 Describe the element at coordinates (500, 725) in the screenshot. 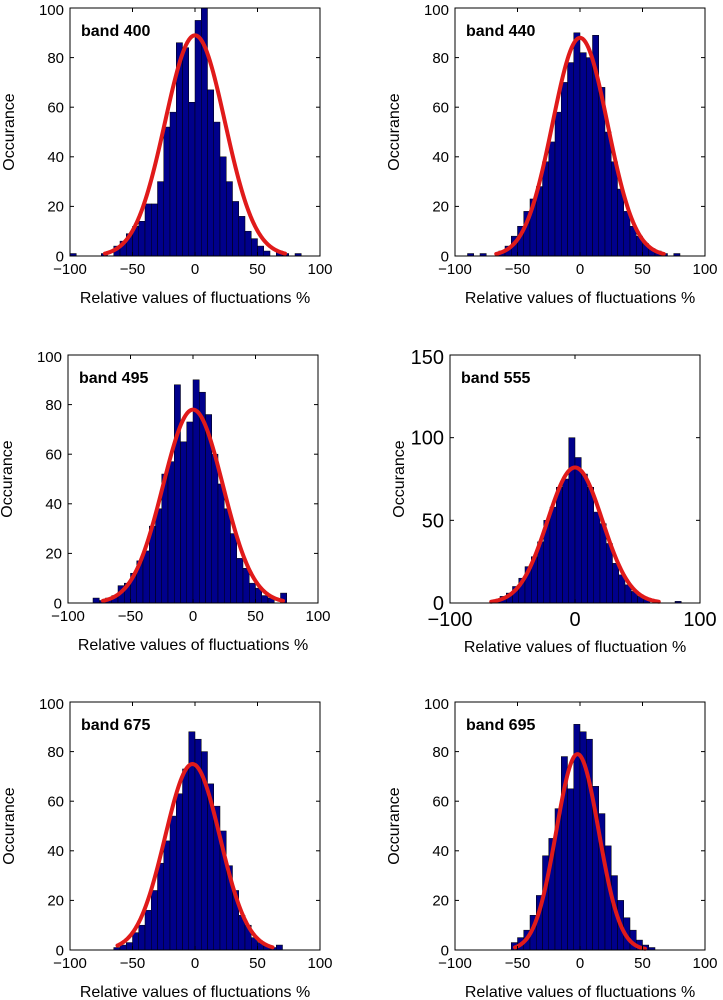

I see `band-label: band 695` at that location.